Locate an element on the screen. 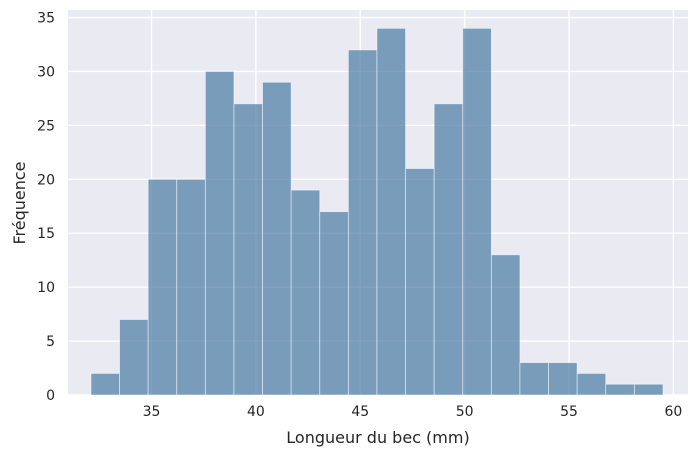  y-tick-label: 20 is located at coordinates (46, 180).